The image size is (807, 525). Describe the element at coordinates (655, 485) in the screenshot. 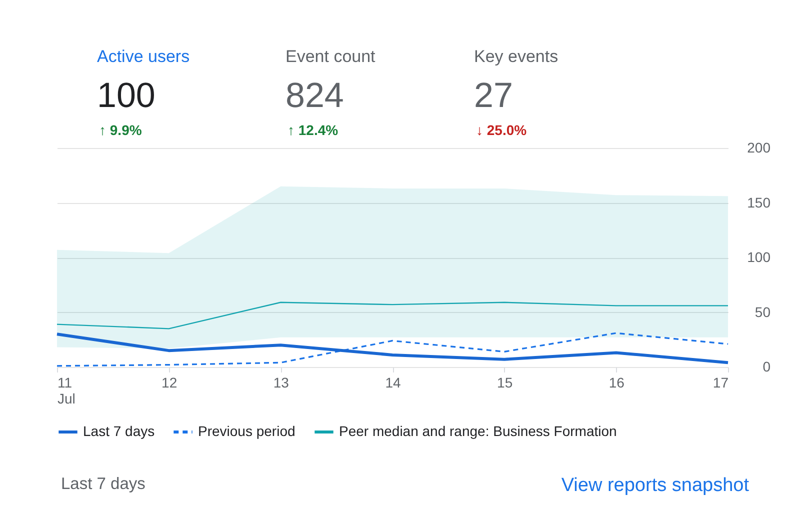

I see `text: View reports snapshot` at that location.